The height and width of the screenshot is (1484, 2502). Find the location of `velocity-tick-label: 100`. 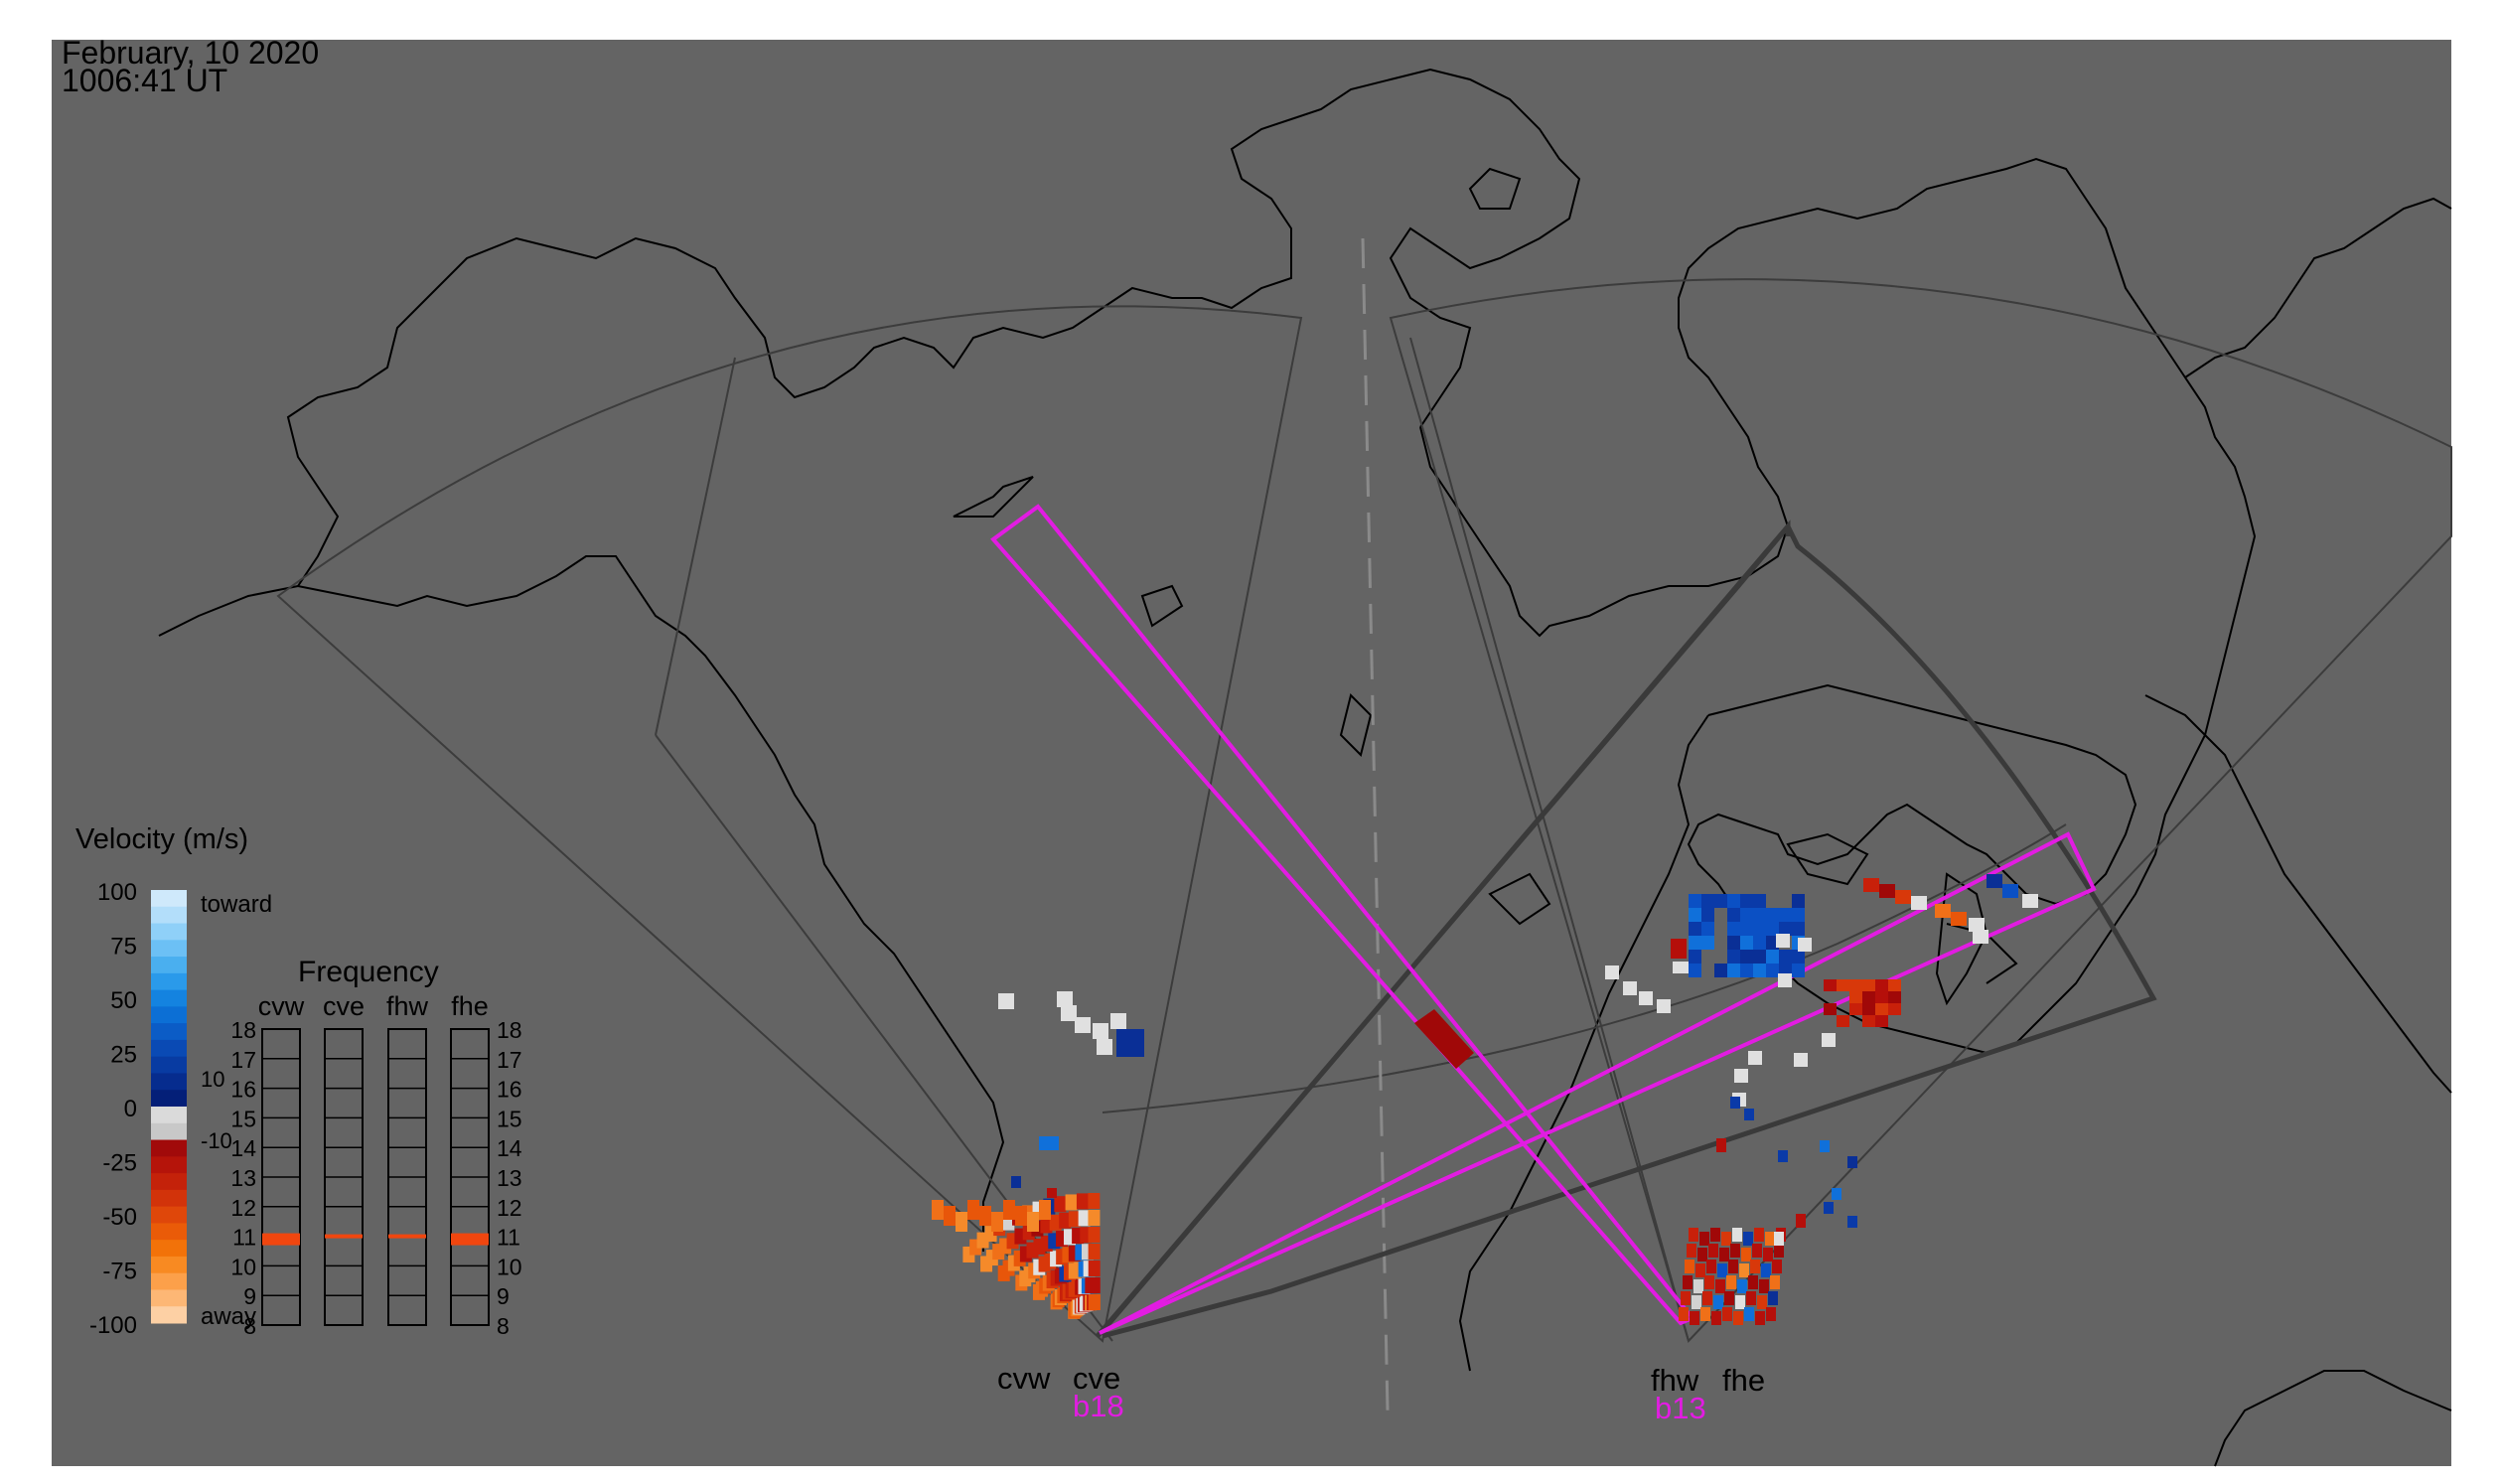

velocity-tick-label: 100 is located at coordinates (117, 892).